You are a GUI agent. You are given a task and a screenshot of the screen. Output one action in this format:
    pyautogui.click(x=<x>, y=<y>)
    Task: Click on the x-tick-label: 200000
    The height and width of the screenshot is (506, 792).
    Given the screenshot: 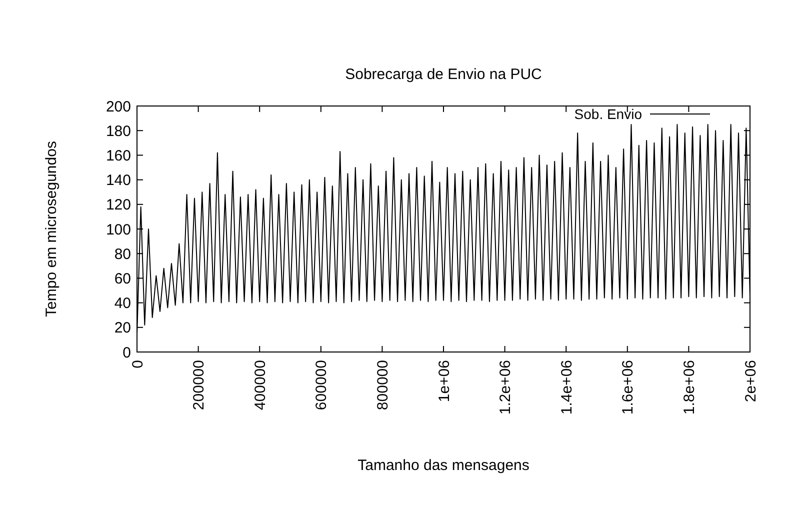 What is the action you would take?
    pyautogui.click(x=199, y=385)
    